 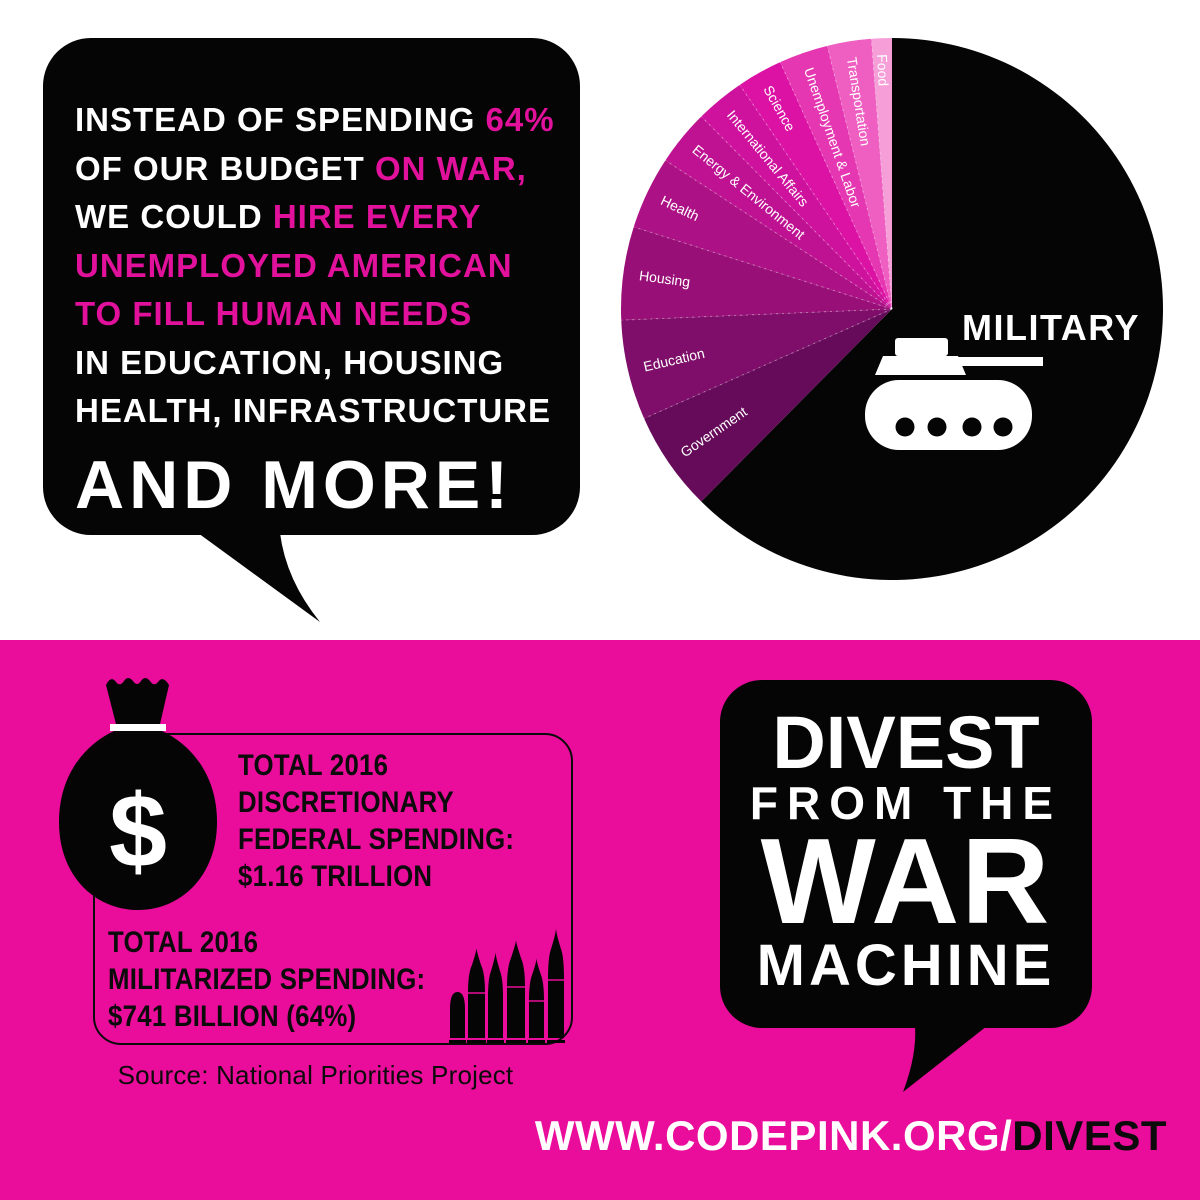 I want to click on money-bag-icon: $, so click(x=138, y=794).